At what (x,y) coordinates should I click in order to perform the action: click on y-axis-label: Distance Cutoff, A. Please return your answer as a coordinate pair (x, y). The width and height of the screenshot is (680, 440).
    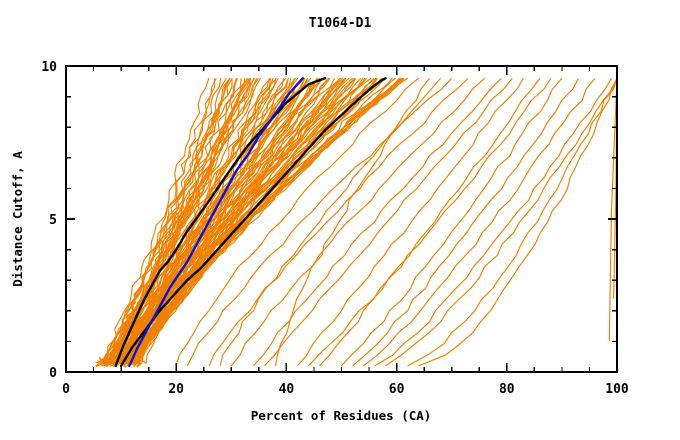
    Looking at the image, I should click on (17, 219).